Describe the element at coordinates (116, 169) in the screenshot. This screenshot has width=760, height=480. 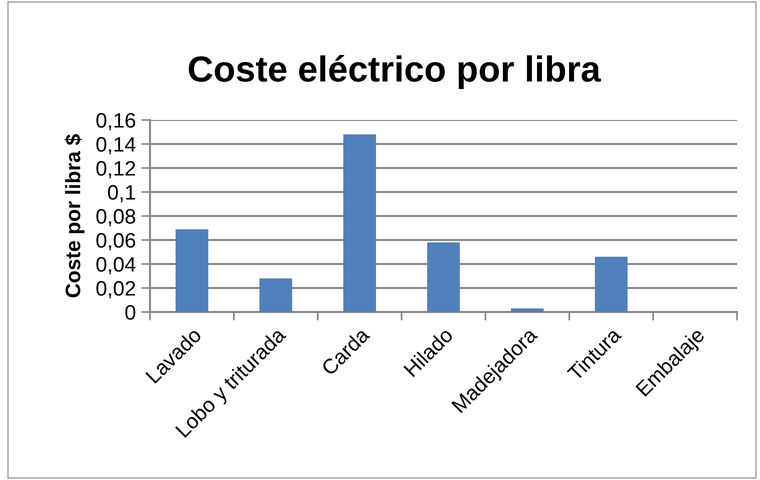
I see `y-tick-label: 0,12` at that location.